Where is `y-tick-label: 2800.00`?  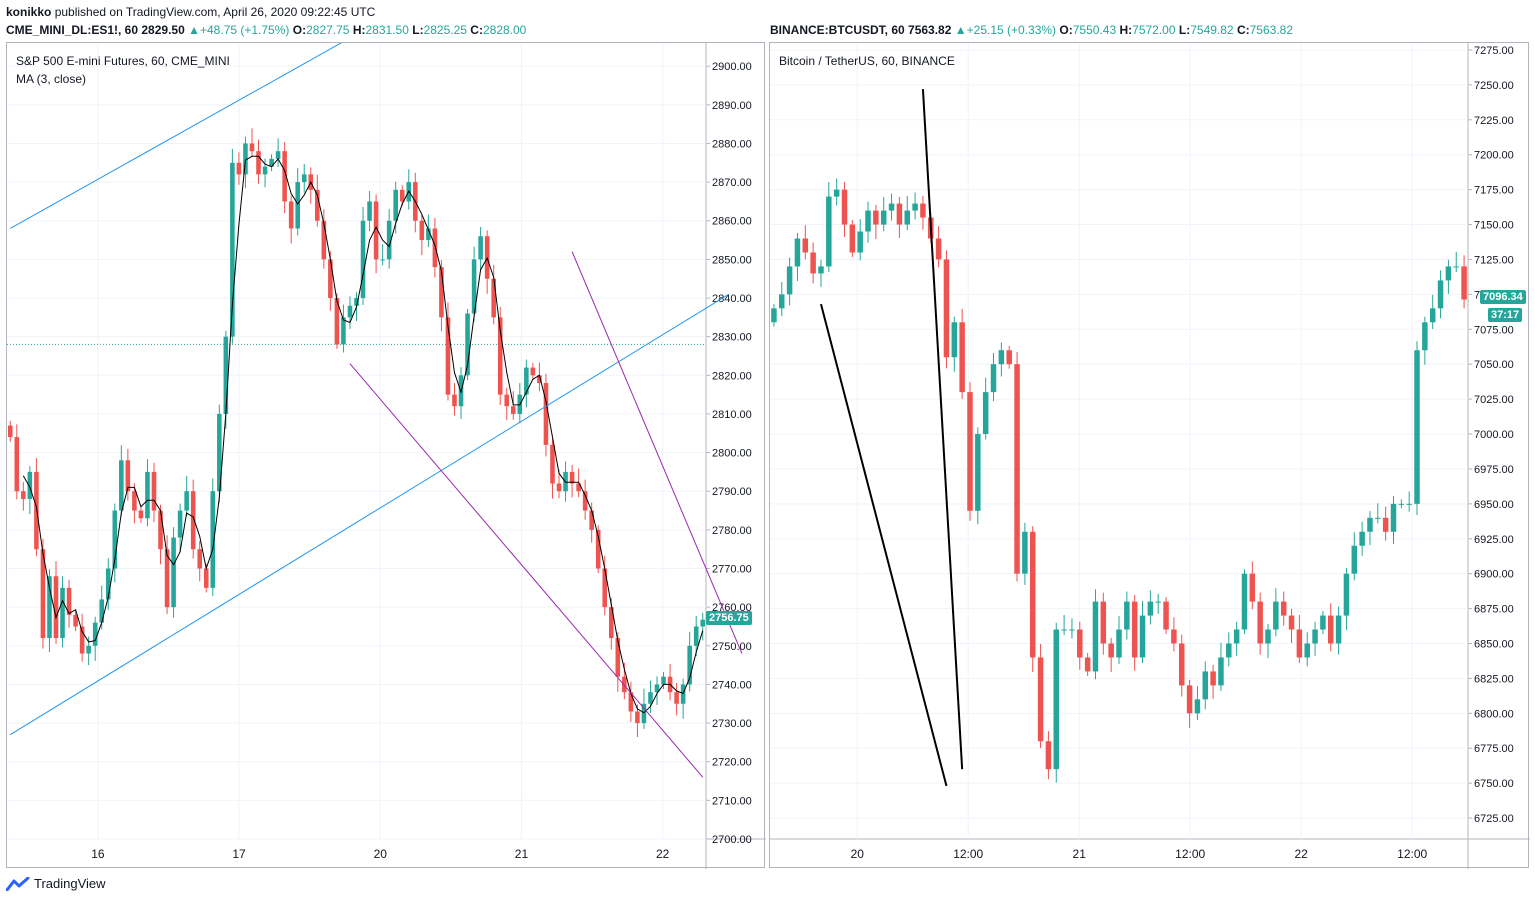
y-tick-label: 2800.00 is located at coordinates (732, 454).